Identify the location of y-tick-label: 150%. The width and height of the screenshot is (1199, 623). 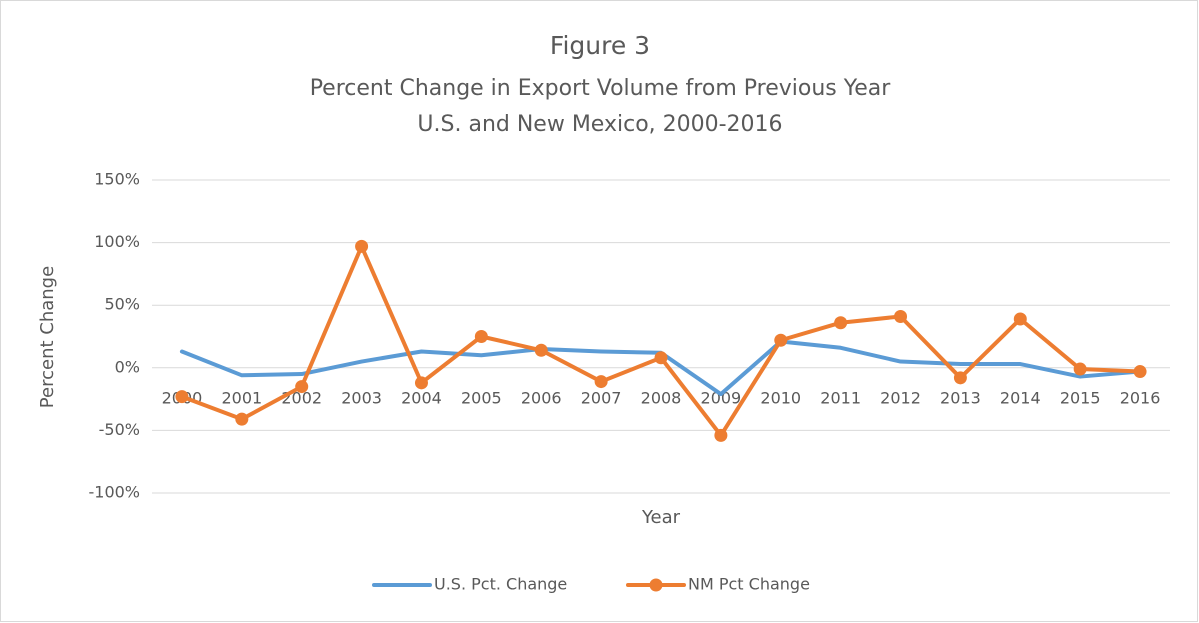
(117, 179).